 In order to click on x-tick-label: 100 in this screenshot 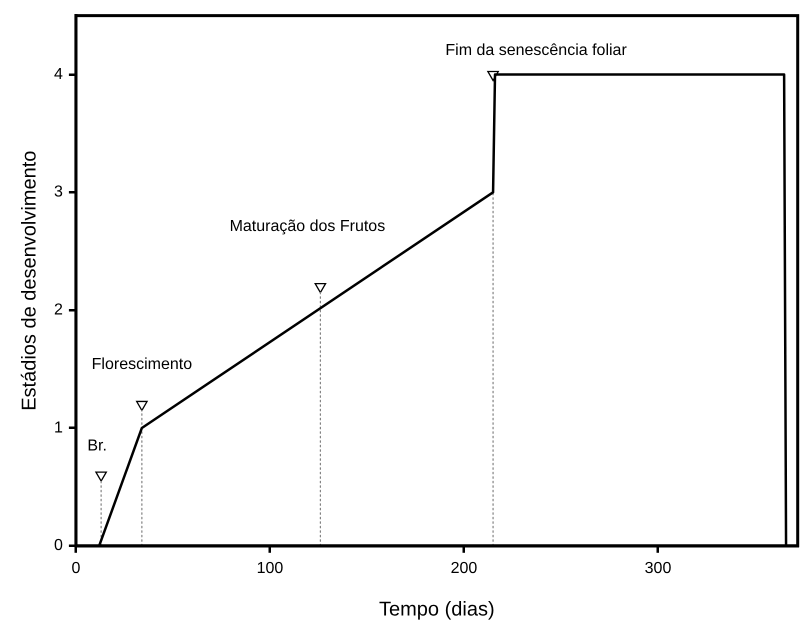, I will do `click(270, 568)`.